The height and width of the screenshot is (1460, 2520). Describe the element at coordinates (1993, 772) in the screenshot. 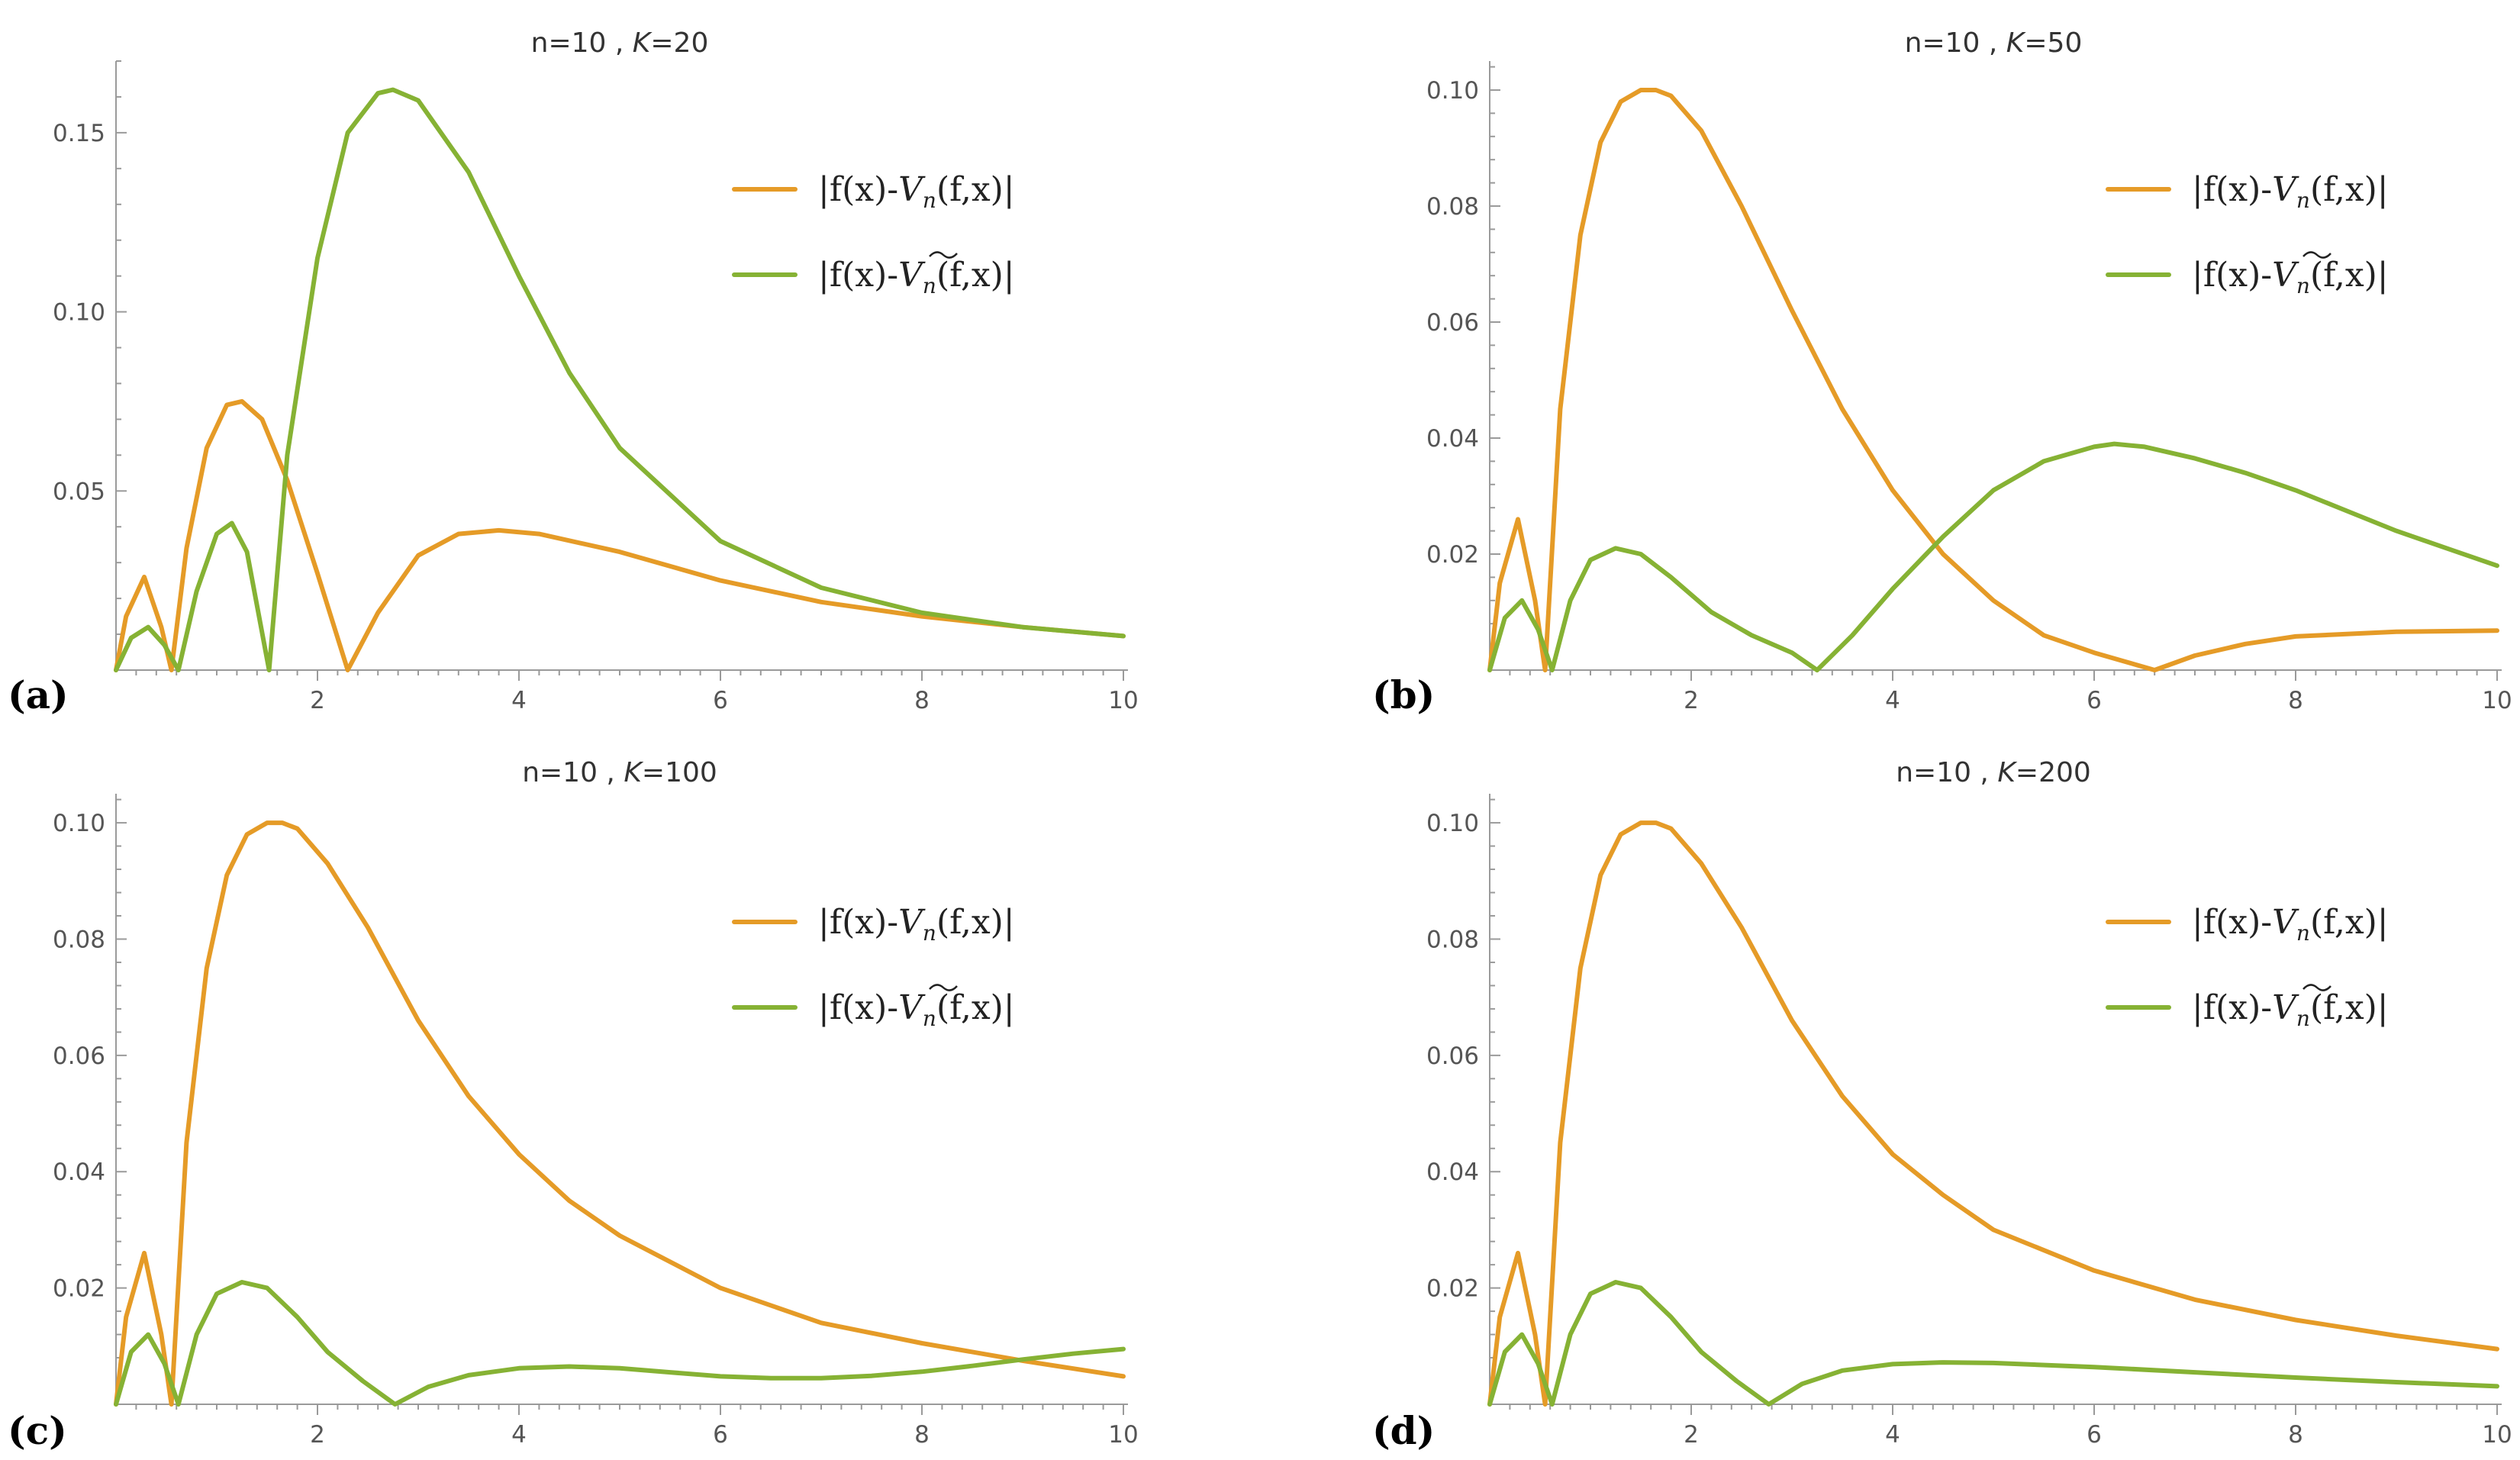

I see `chart-title: n=10 , K=200` at that location.